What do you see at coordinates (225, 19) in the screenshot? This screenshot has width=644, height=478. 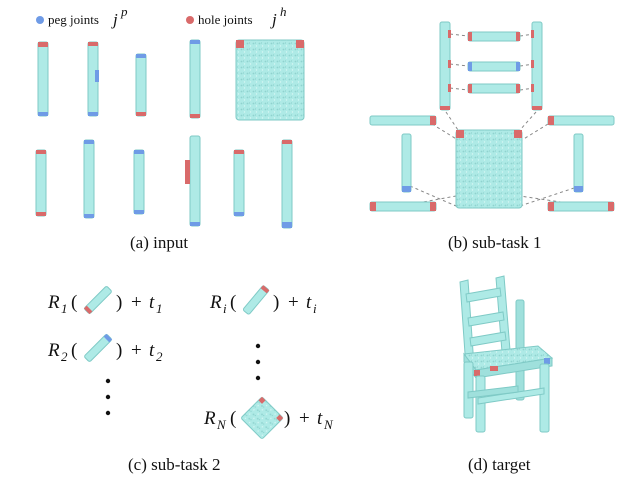 I see `hole-joints-label: hole joints` at bounding box center [225, 19].